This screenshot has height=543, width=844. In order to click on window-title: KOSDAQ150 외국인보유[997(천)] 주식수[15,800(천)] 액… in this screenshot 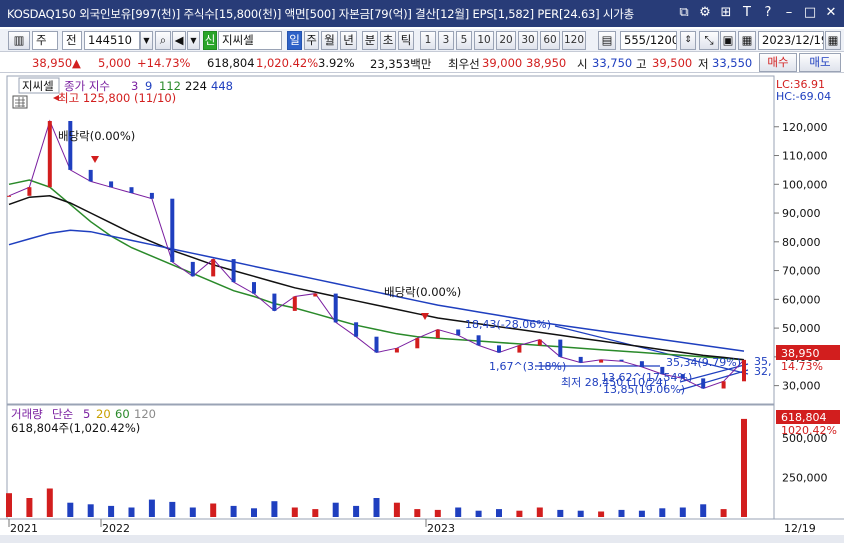, I will do `click(321, 14)`.